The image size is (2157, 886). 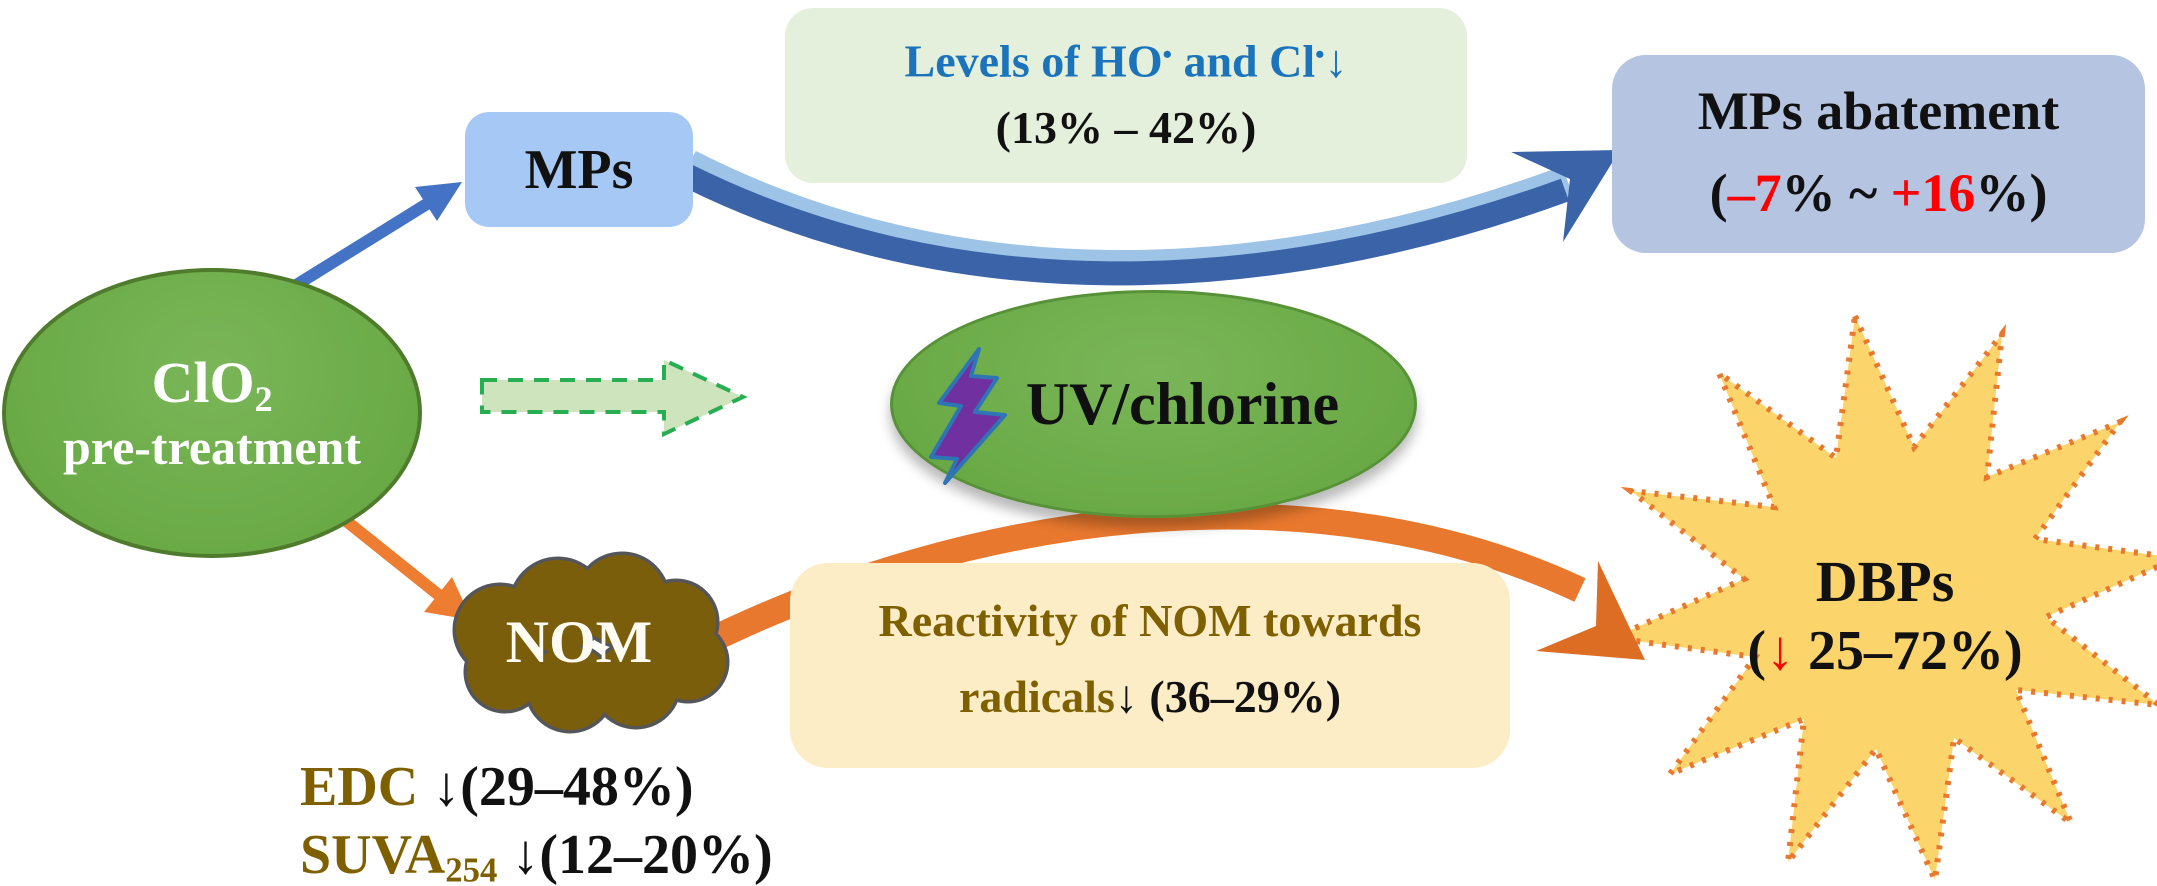 I want to click on mps-to-abatement-curve, so click(x=1126, y=225).